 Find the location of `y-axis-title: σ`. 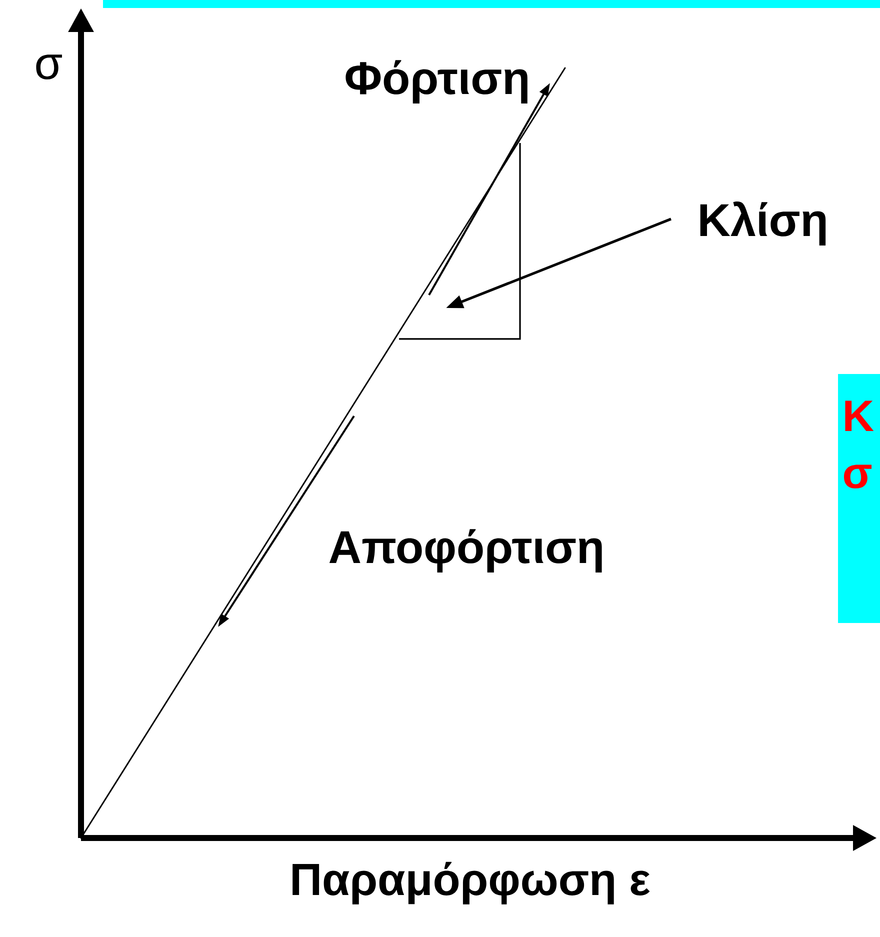

y-axis-title: σ is located at coordinates (49, 67).